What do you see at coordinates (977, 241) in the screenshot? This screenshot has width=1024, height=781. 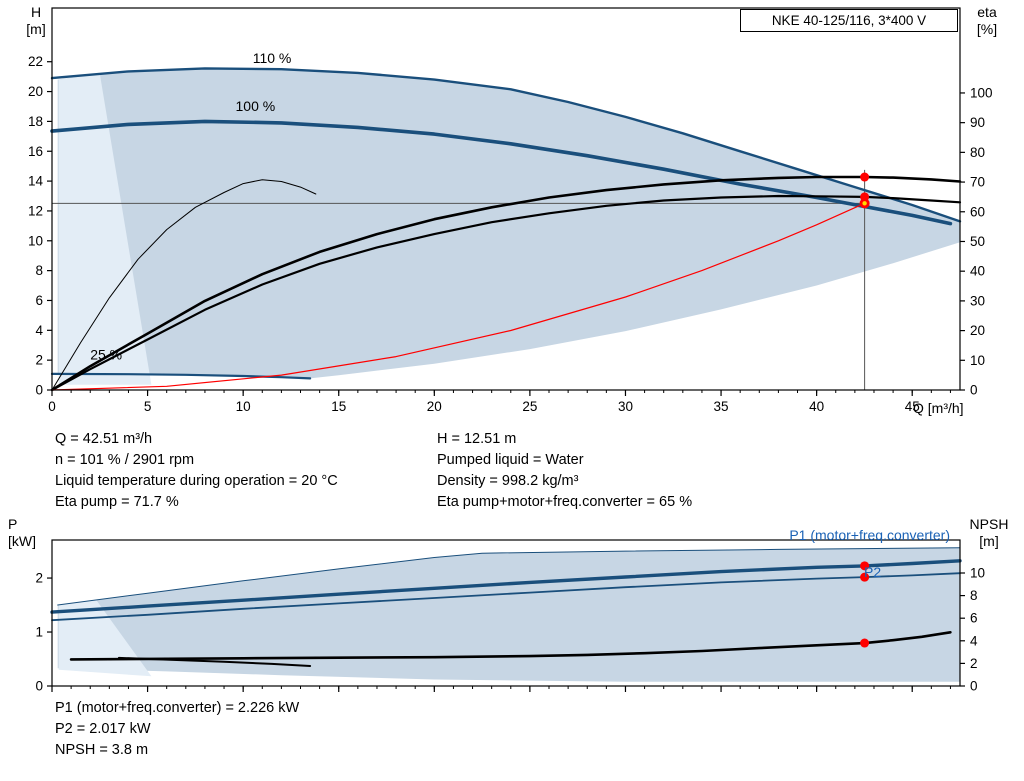 I see `tick-label-right: 50` at bounding box center [977, 241].